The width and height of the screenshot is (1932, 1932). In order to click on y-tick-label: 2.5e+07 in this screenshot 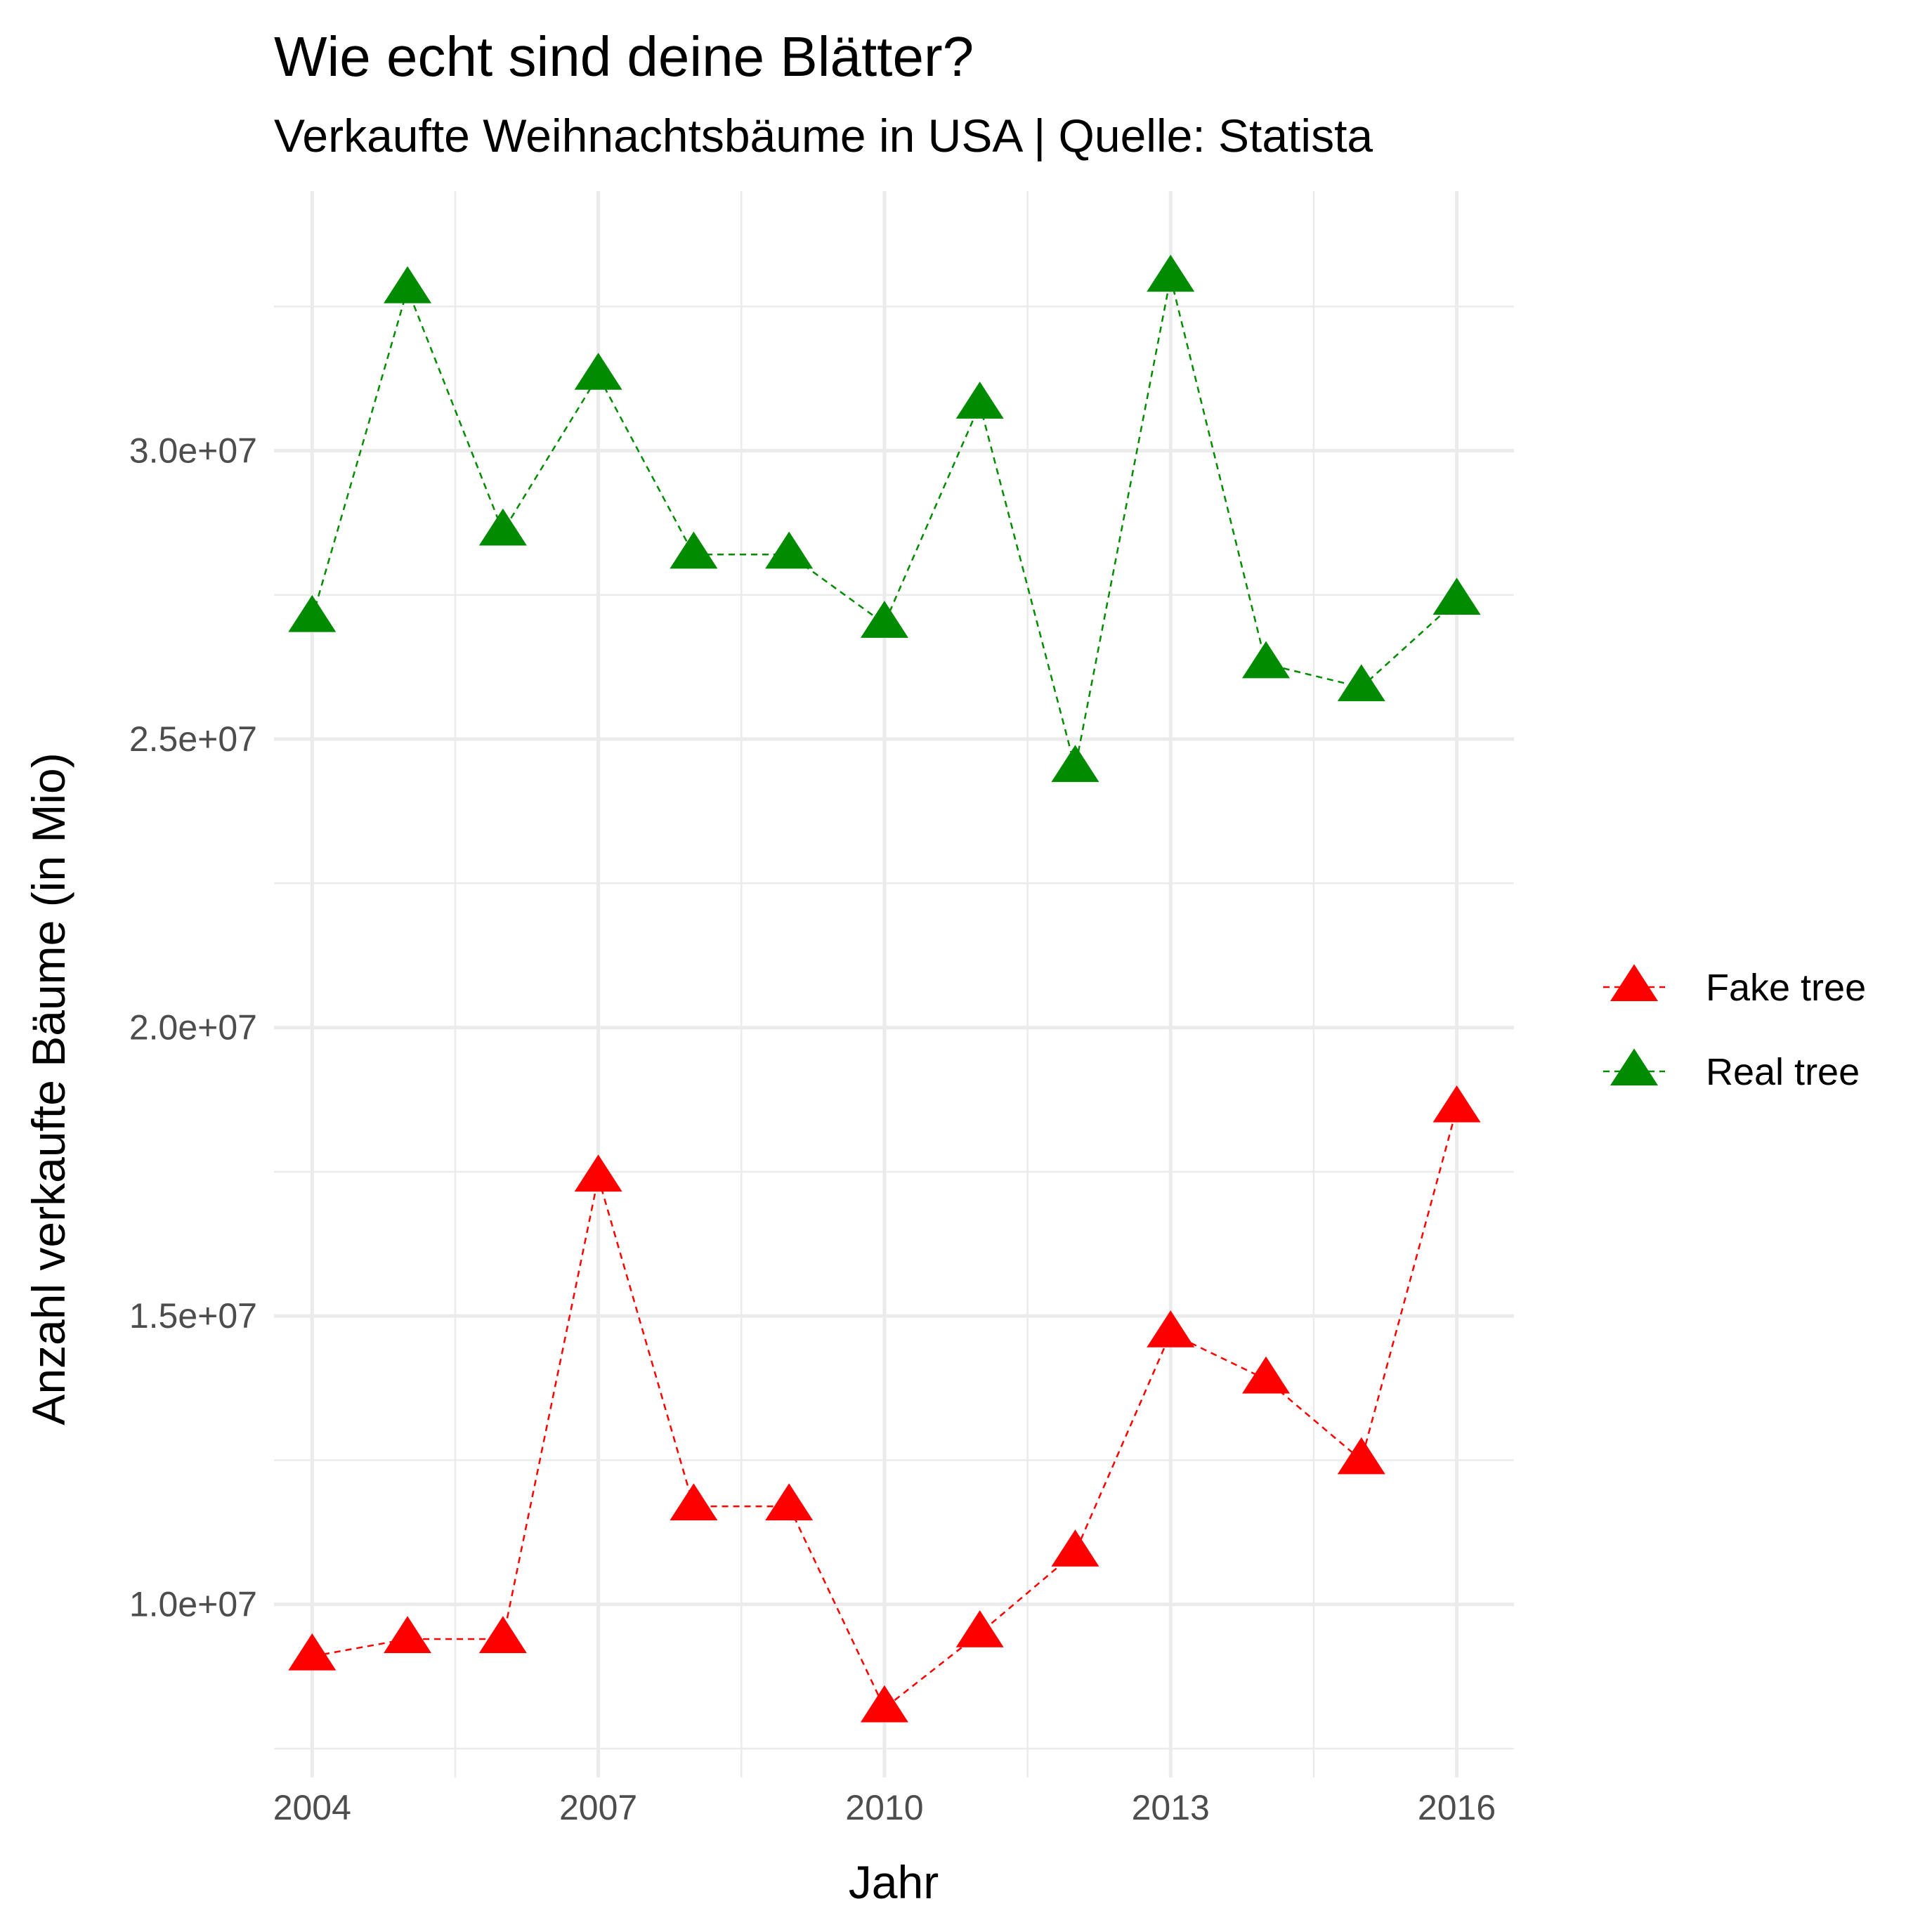, I will do `click(193, 739)`.